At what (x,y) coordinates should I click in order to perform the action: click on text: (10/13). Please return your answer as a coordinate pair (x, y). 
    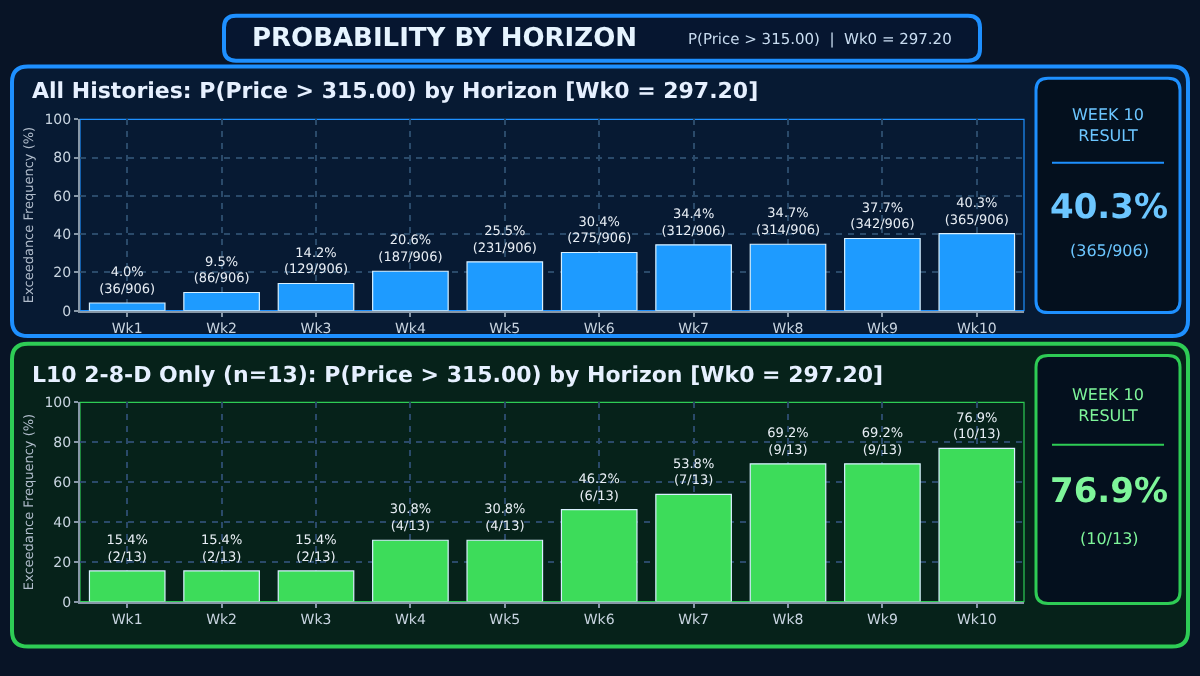
    Looking at the image, I should click on (1109, 539).